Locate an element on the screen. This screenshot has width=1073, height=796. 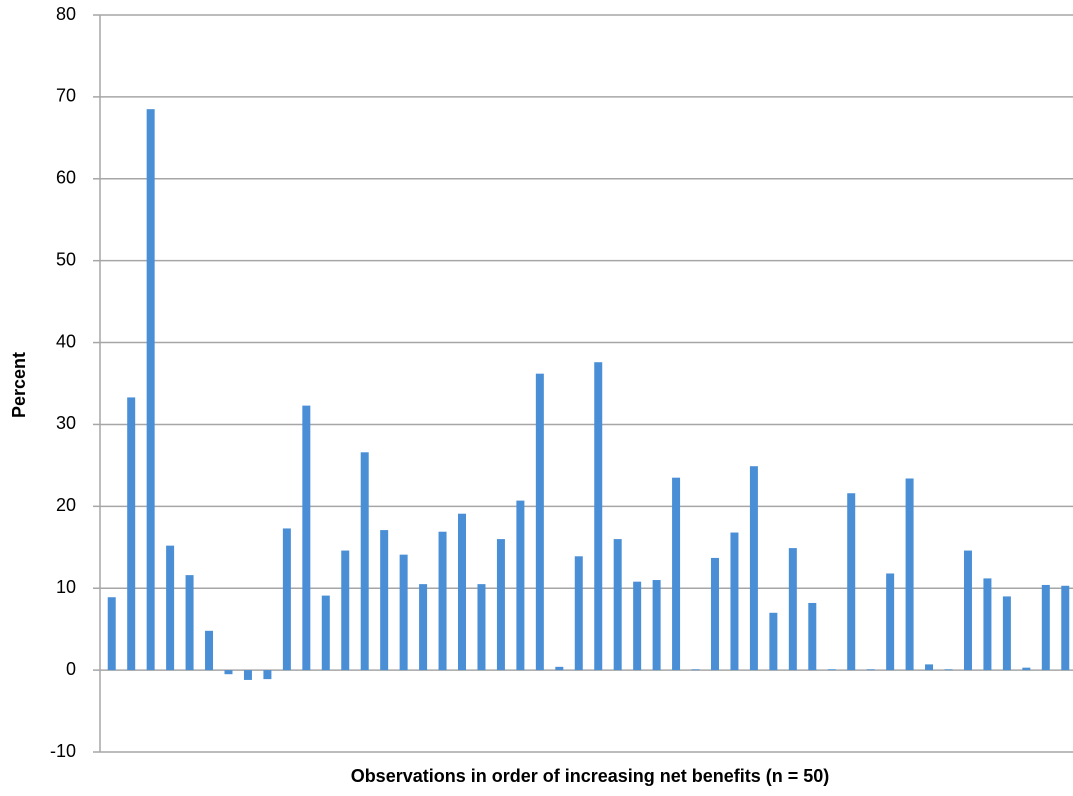
y-tick-label: 50 is located at coordinates (66, 259).